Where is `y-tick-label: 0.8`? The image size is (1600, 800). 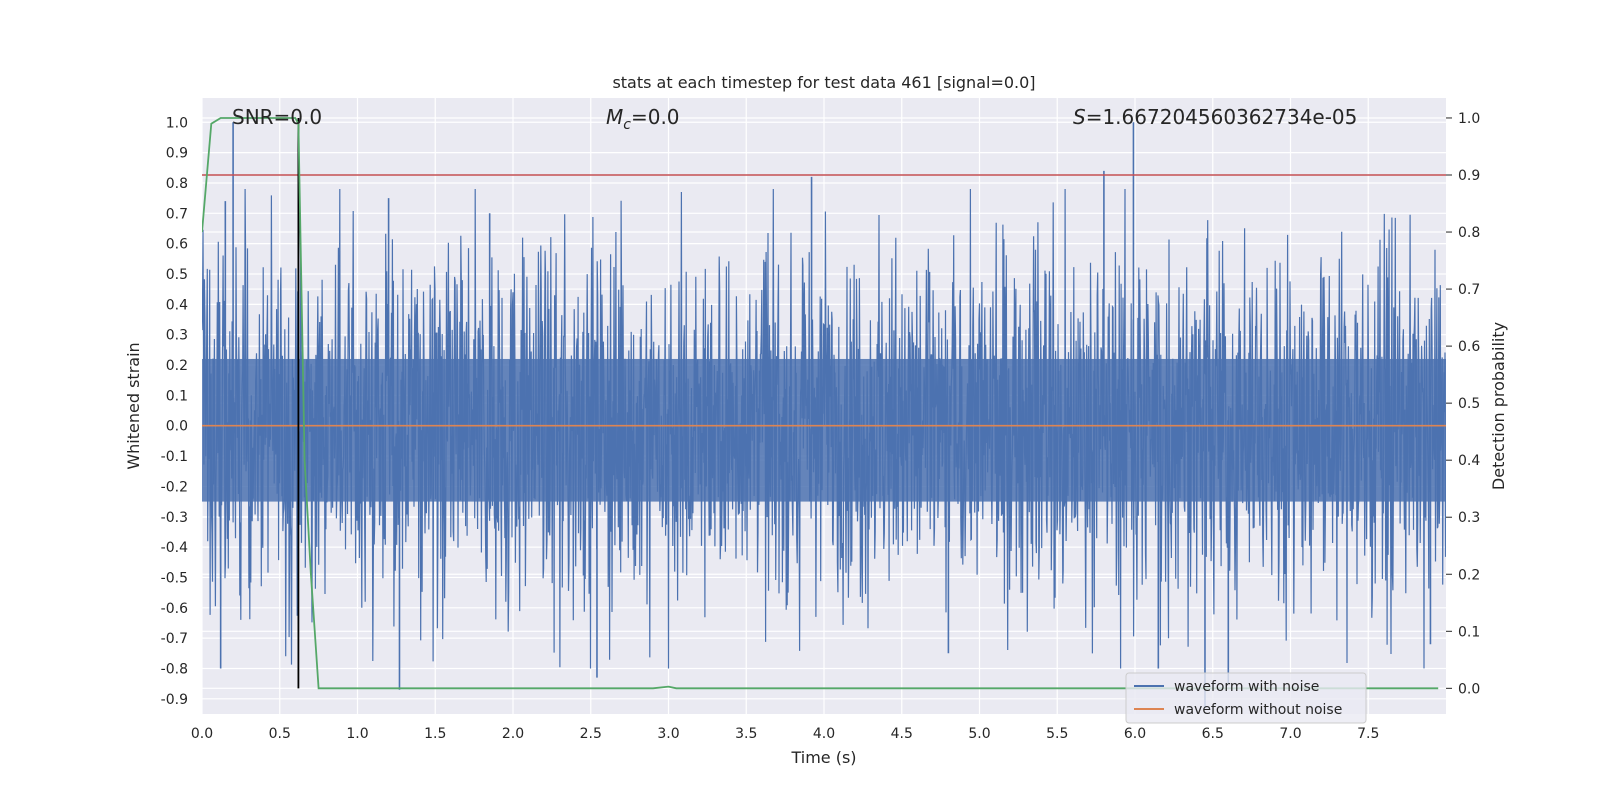
y-tick-label: 0.8 is located at coordinates (177, 184).